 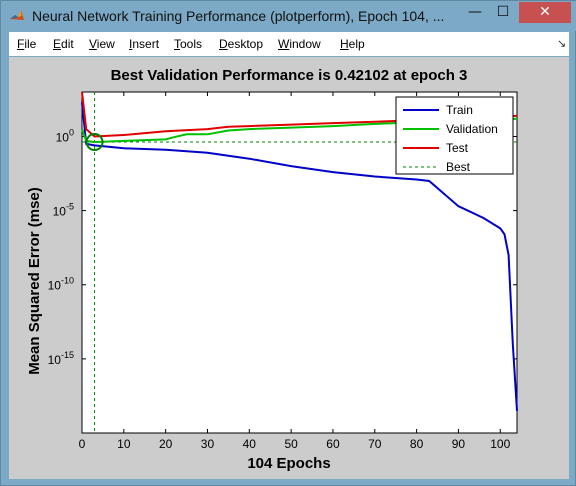 I want to click on menu-help-mnemonic: H, so click(x=344, y=44).